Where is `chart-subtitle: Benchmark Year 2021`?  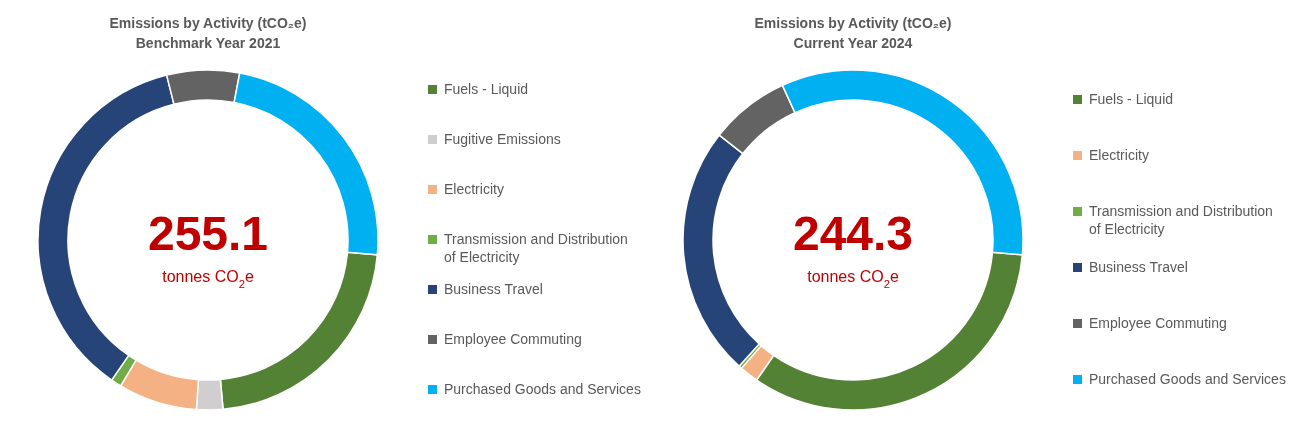 chart-subtitle: Benchmark Year 2021 is located at coordinates (208, 43).